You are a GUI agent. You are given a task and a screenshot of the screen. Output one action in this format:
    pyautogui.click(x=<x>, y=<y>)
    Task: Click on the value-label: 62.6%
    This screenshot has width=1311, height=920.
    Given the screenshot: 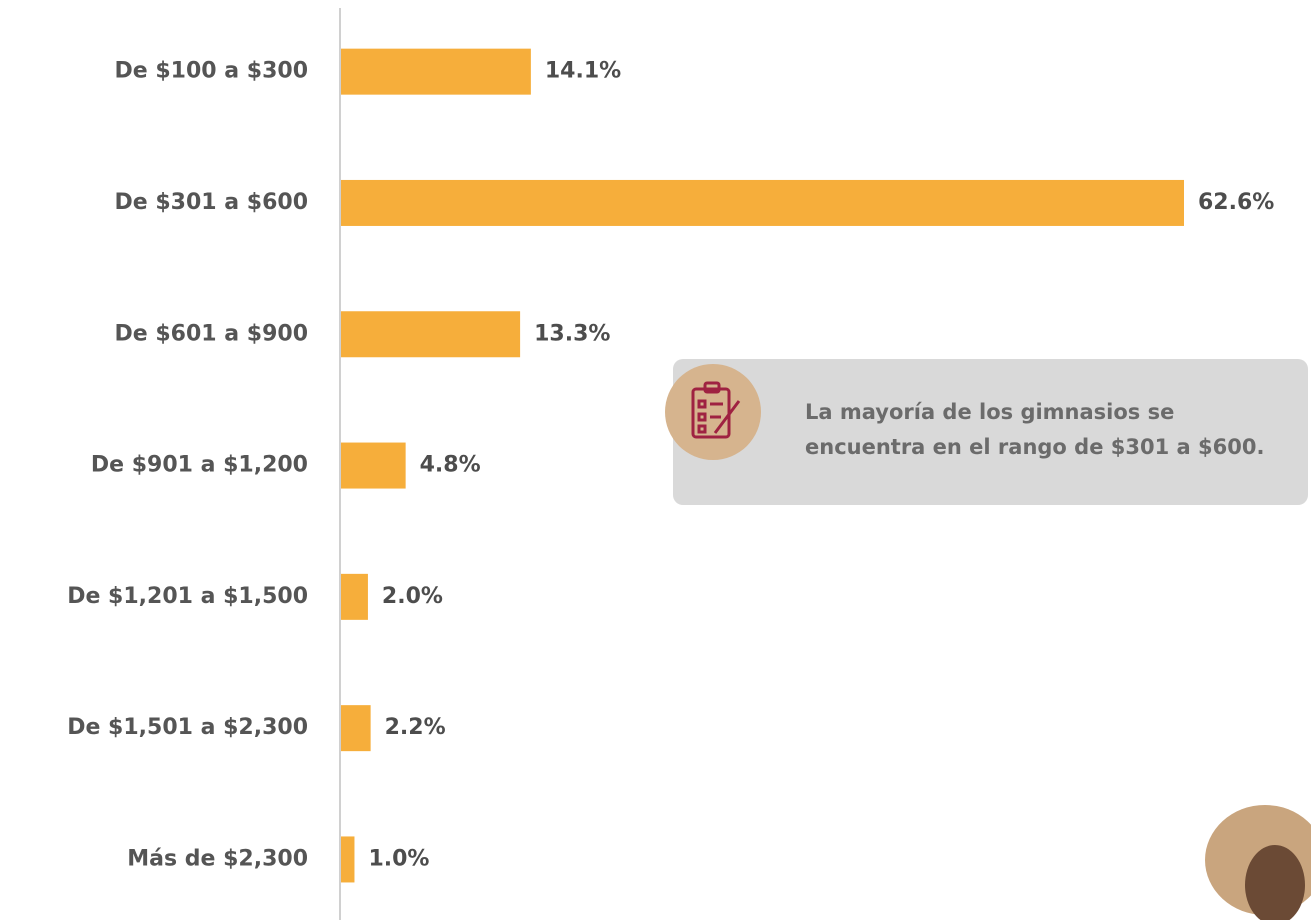 What is the action you would take?
    pyautogui.click(x=1236, y=202)
    